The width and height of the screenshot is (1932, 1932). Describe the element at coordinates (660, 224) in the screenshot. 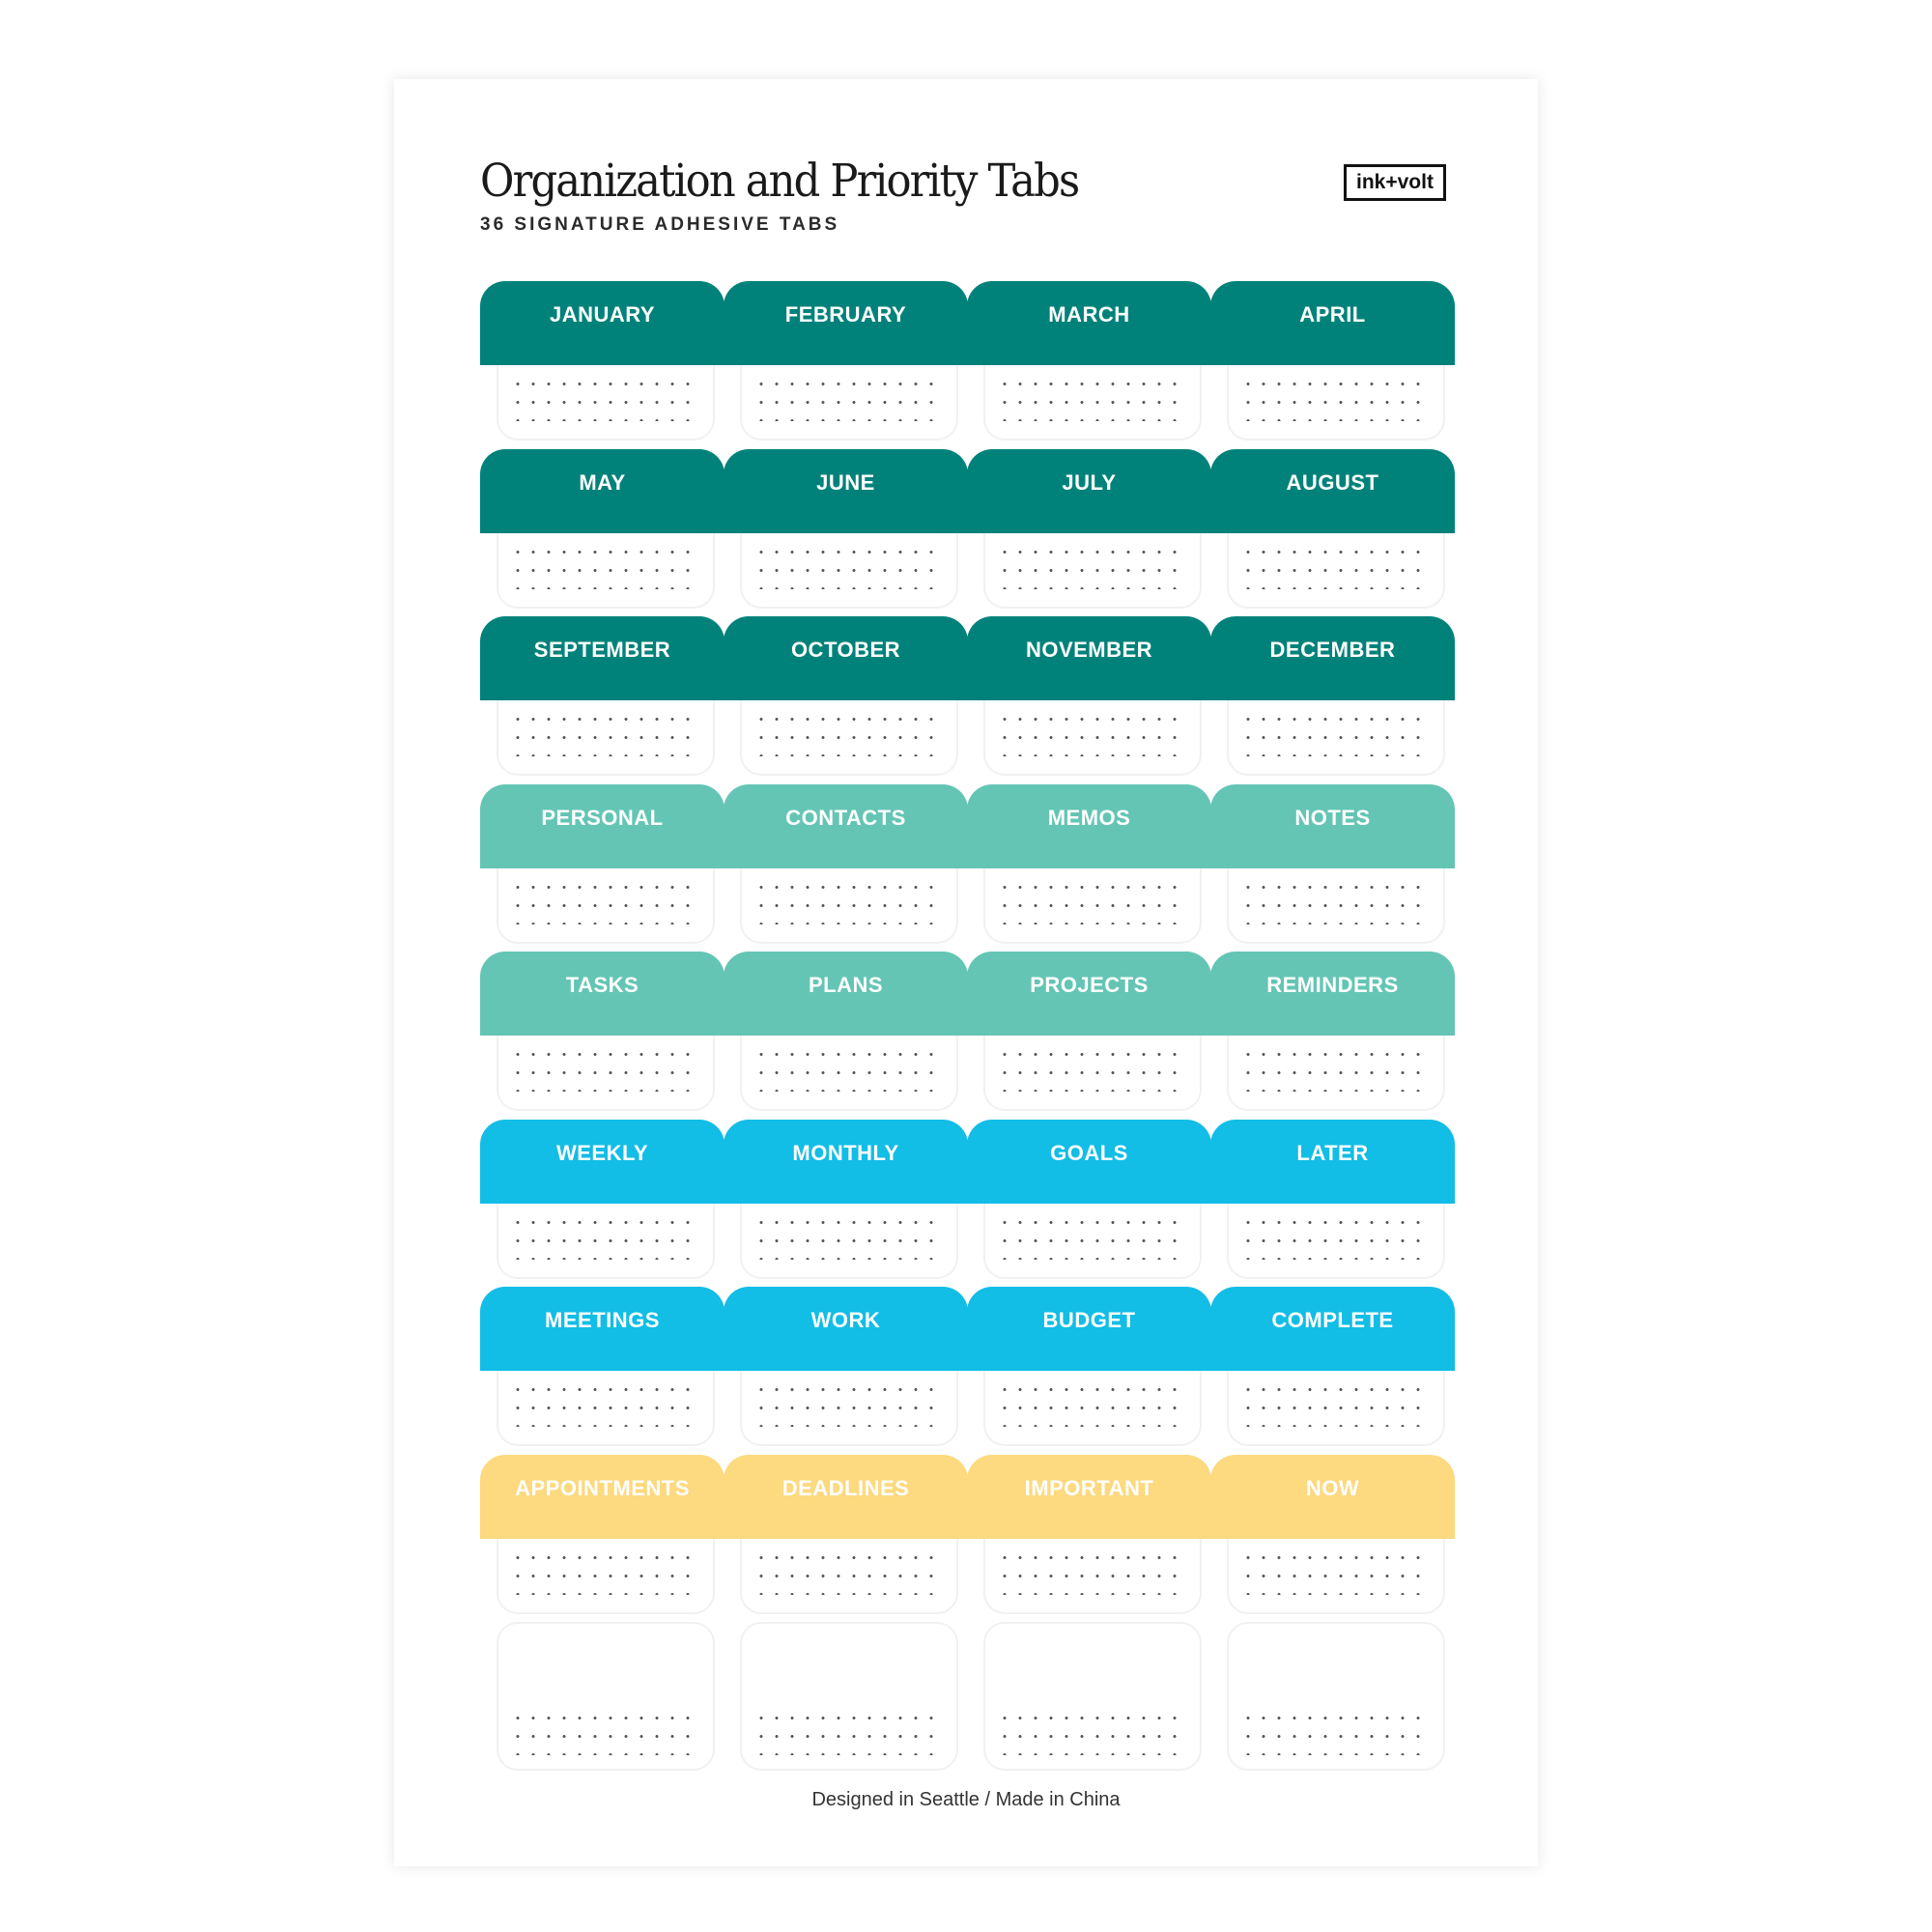

I see `page-subtitle: 36 SIGNATURE ADHESIVE TABS` at that location.